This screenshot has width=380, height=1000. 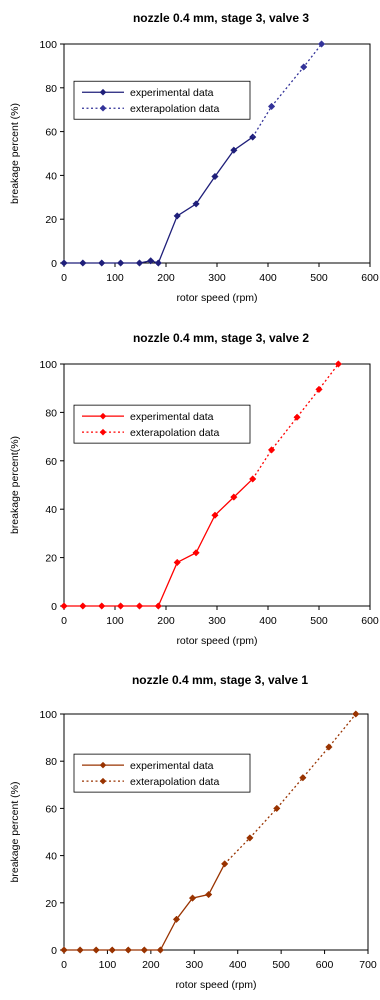 What do you see at coordinates (220, 680) in the screenshot?
I see `chart-title: nozzle 0.4 mm, stage 3, valve 1` at bounding box center [220, 680].